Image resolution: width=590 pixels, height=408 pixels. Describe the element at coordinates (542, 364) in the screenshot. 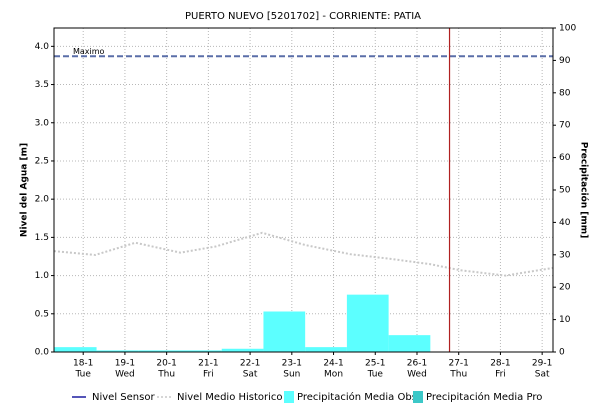

I see `x-tick-label: 29-1` at that location.